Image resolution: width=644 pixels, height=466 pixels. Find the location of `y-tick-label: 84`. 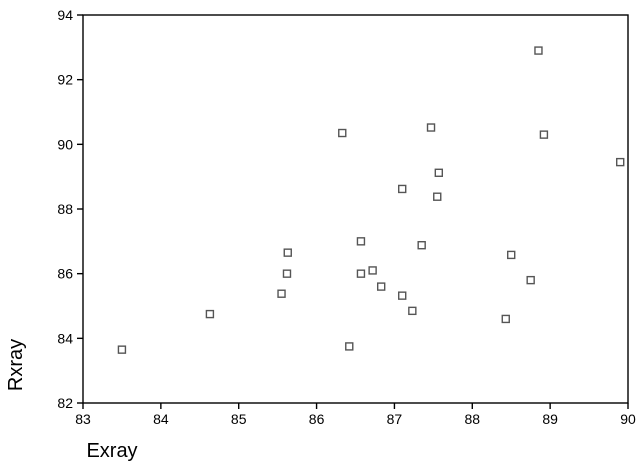

y-tick-label: 84 is located at coordinates (65, 338).